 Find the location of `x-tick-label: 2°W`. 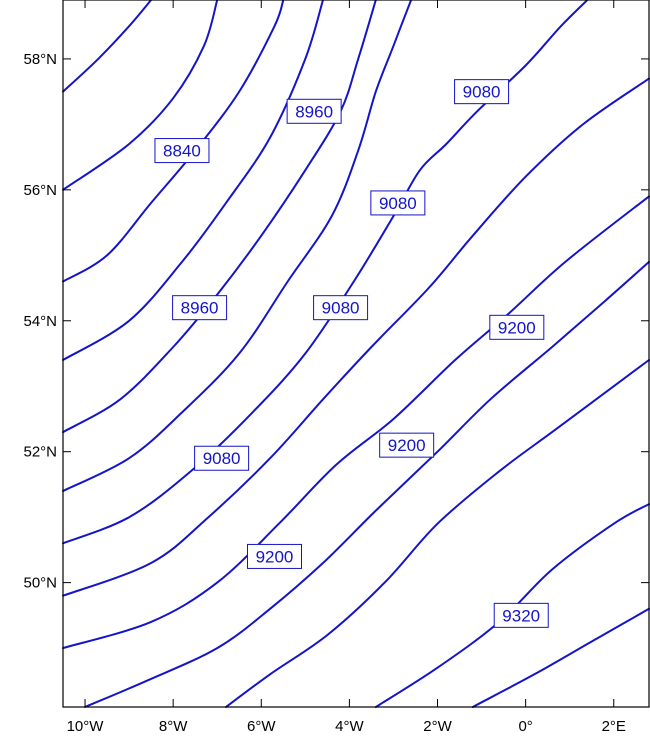

x-tick-label: 2°W is located at coordinates (437, 726).